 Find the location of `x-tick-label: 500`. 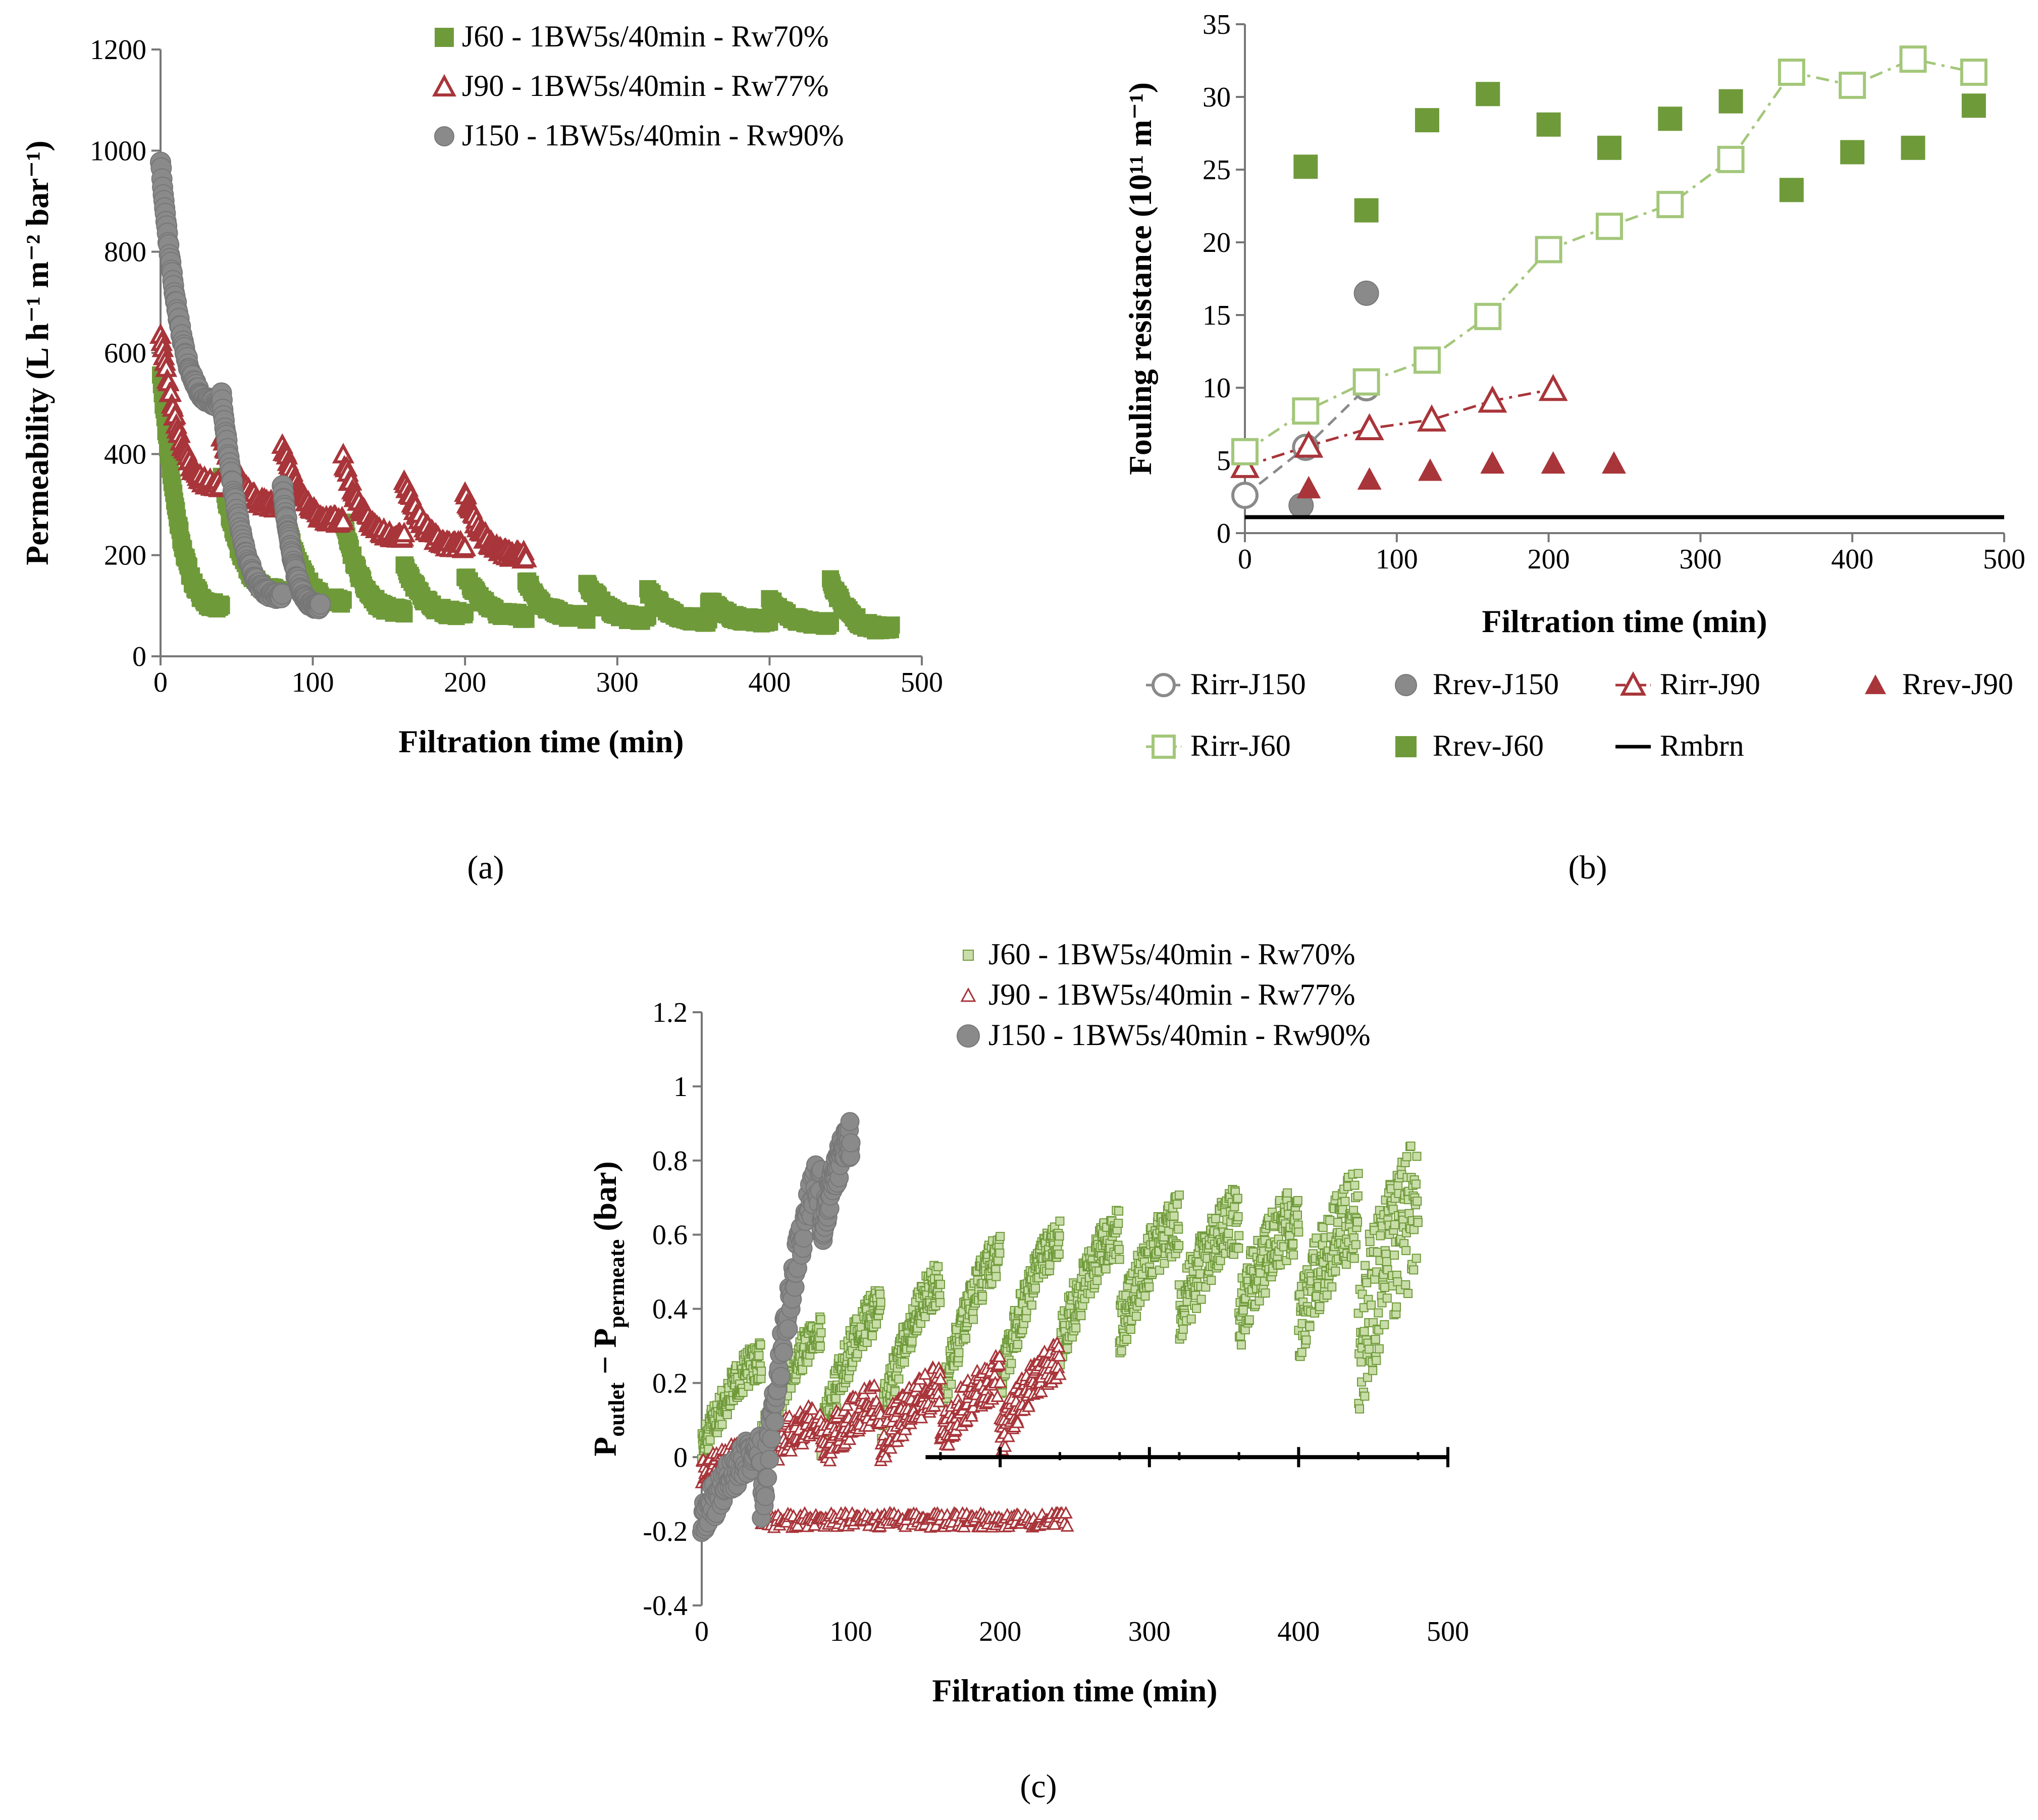

x-tick-label: 500 is located at coordinates (922, 682).